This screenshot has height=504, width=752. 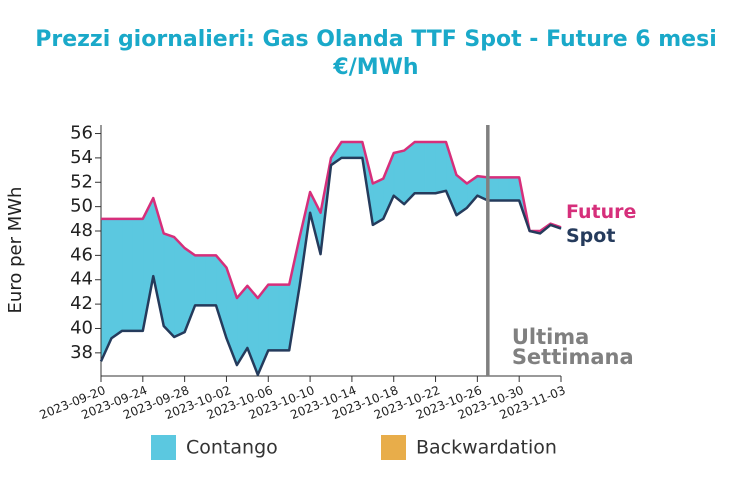 What do you see at coordinates (81, 352) in the screenshot?
I see `y-tick-label: 38` at bounding box center [81, 352].